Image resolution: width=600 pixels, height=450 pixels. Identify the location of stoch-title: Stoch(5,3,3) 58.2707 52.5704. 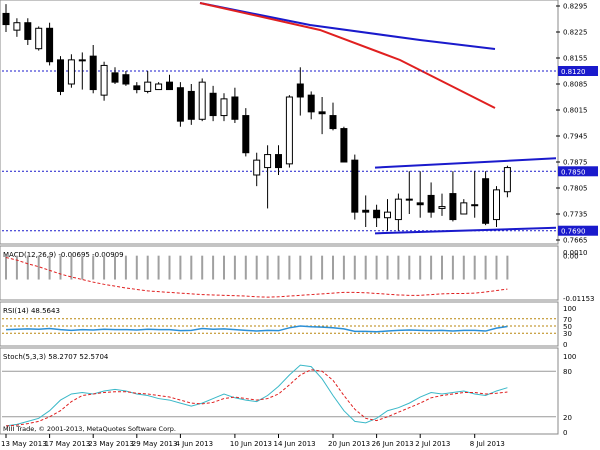
(56, 357).